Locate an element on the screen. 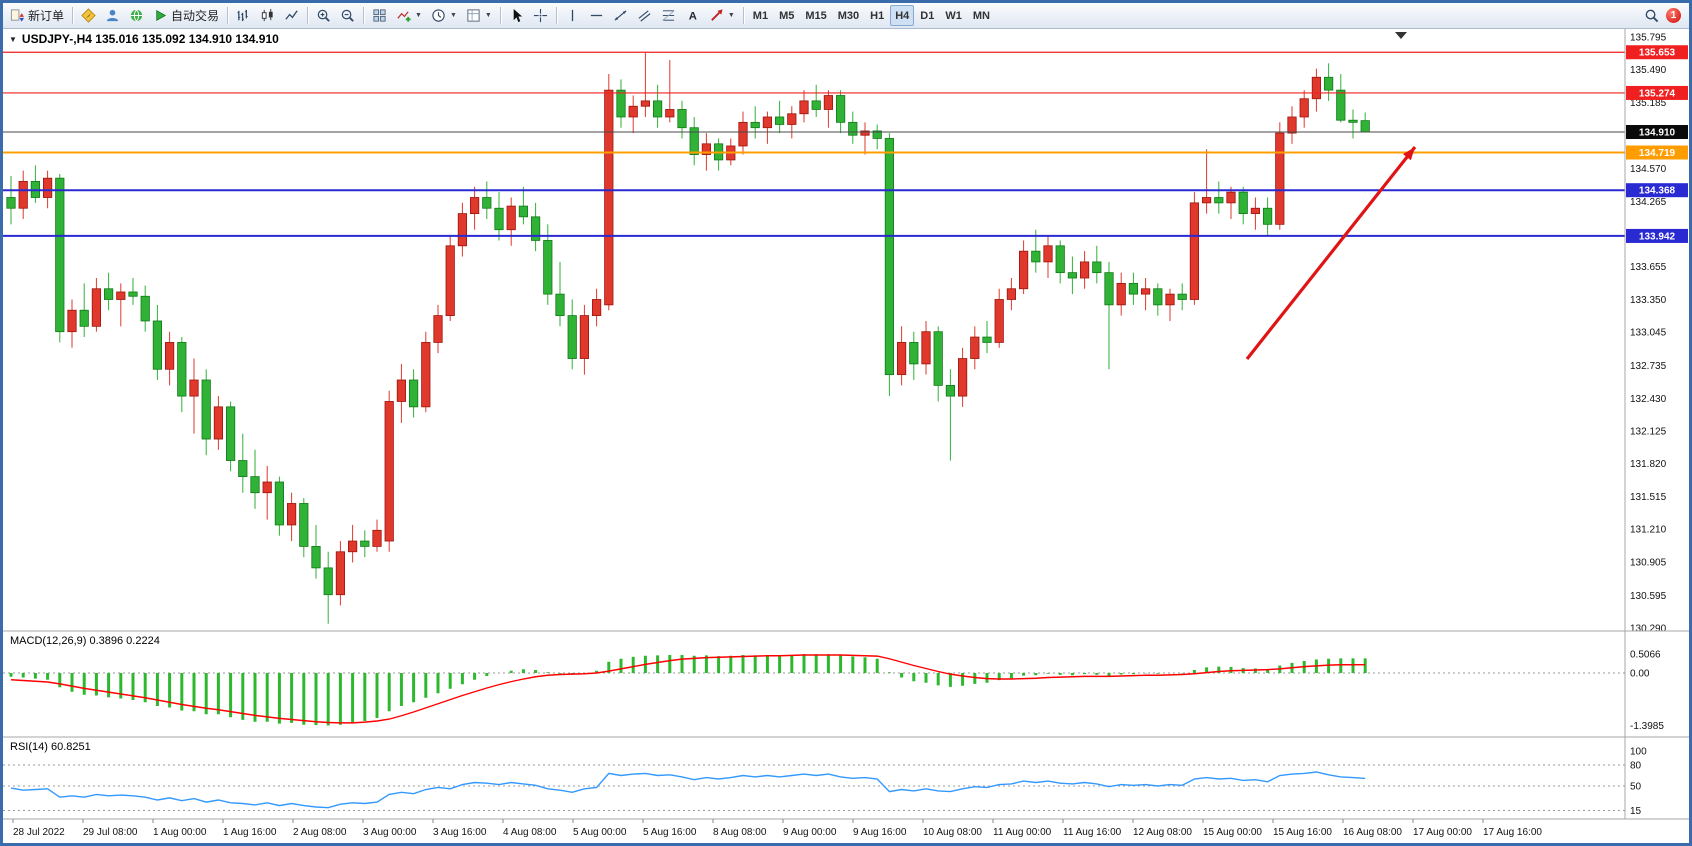 The height and width of the screenshot is (846, 1692). templates-button: ▼ is located at coordinates (479, 15).